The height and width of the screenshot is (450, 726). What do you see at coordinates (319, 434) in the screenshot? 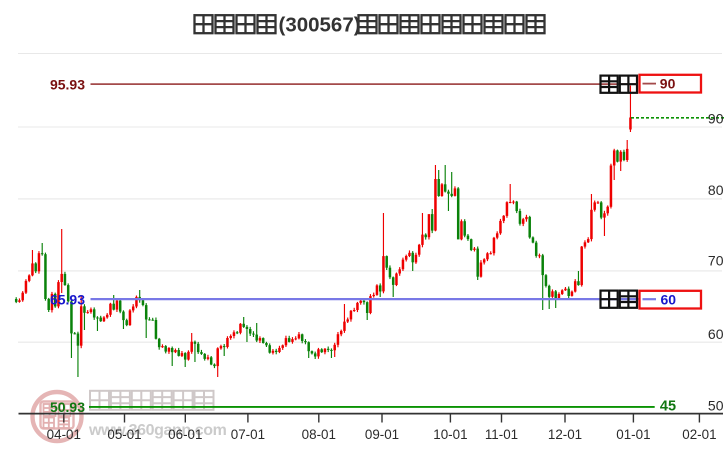
I see `svg-text: 08-01` at bounding box center [319, 434].